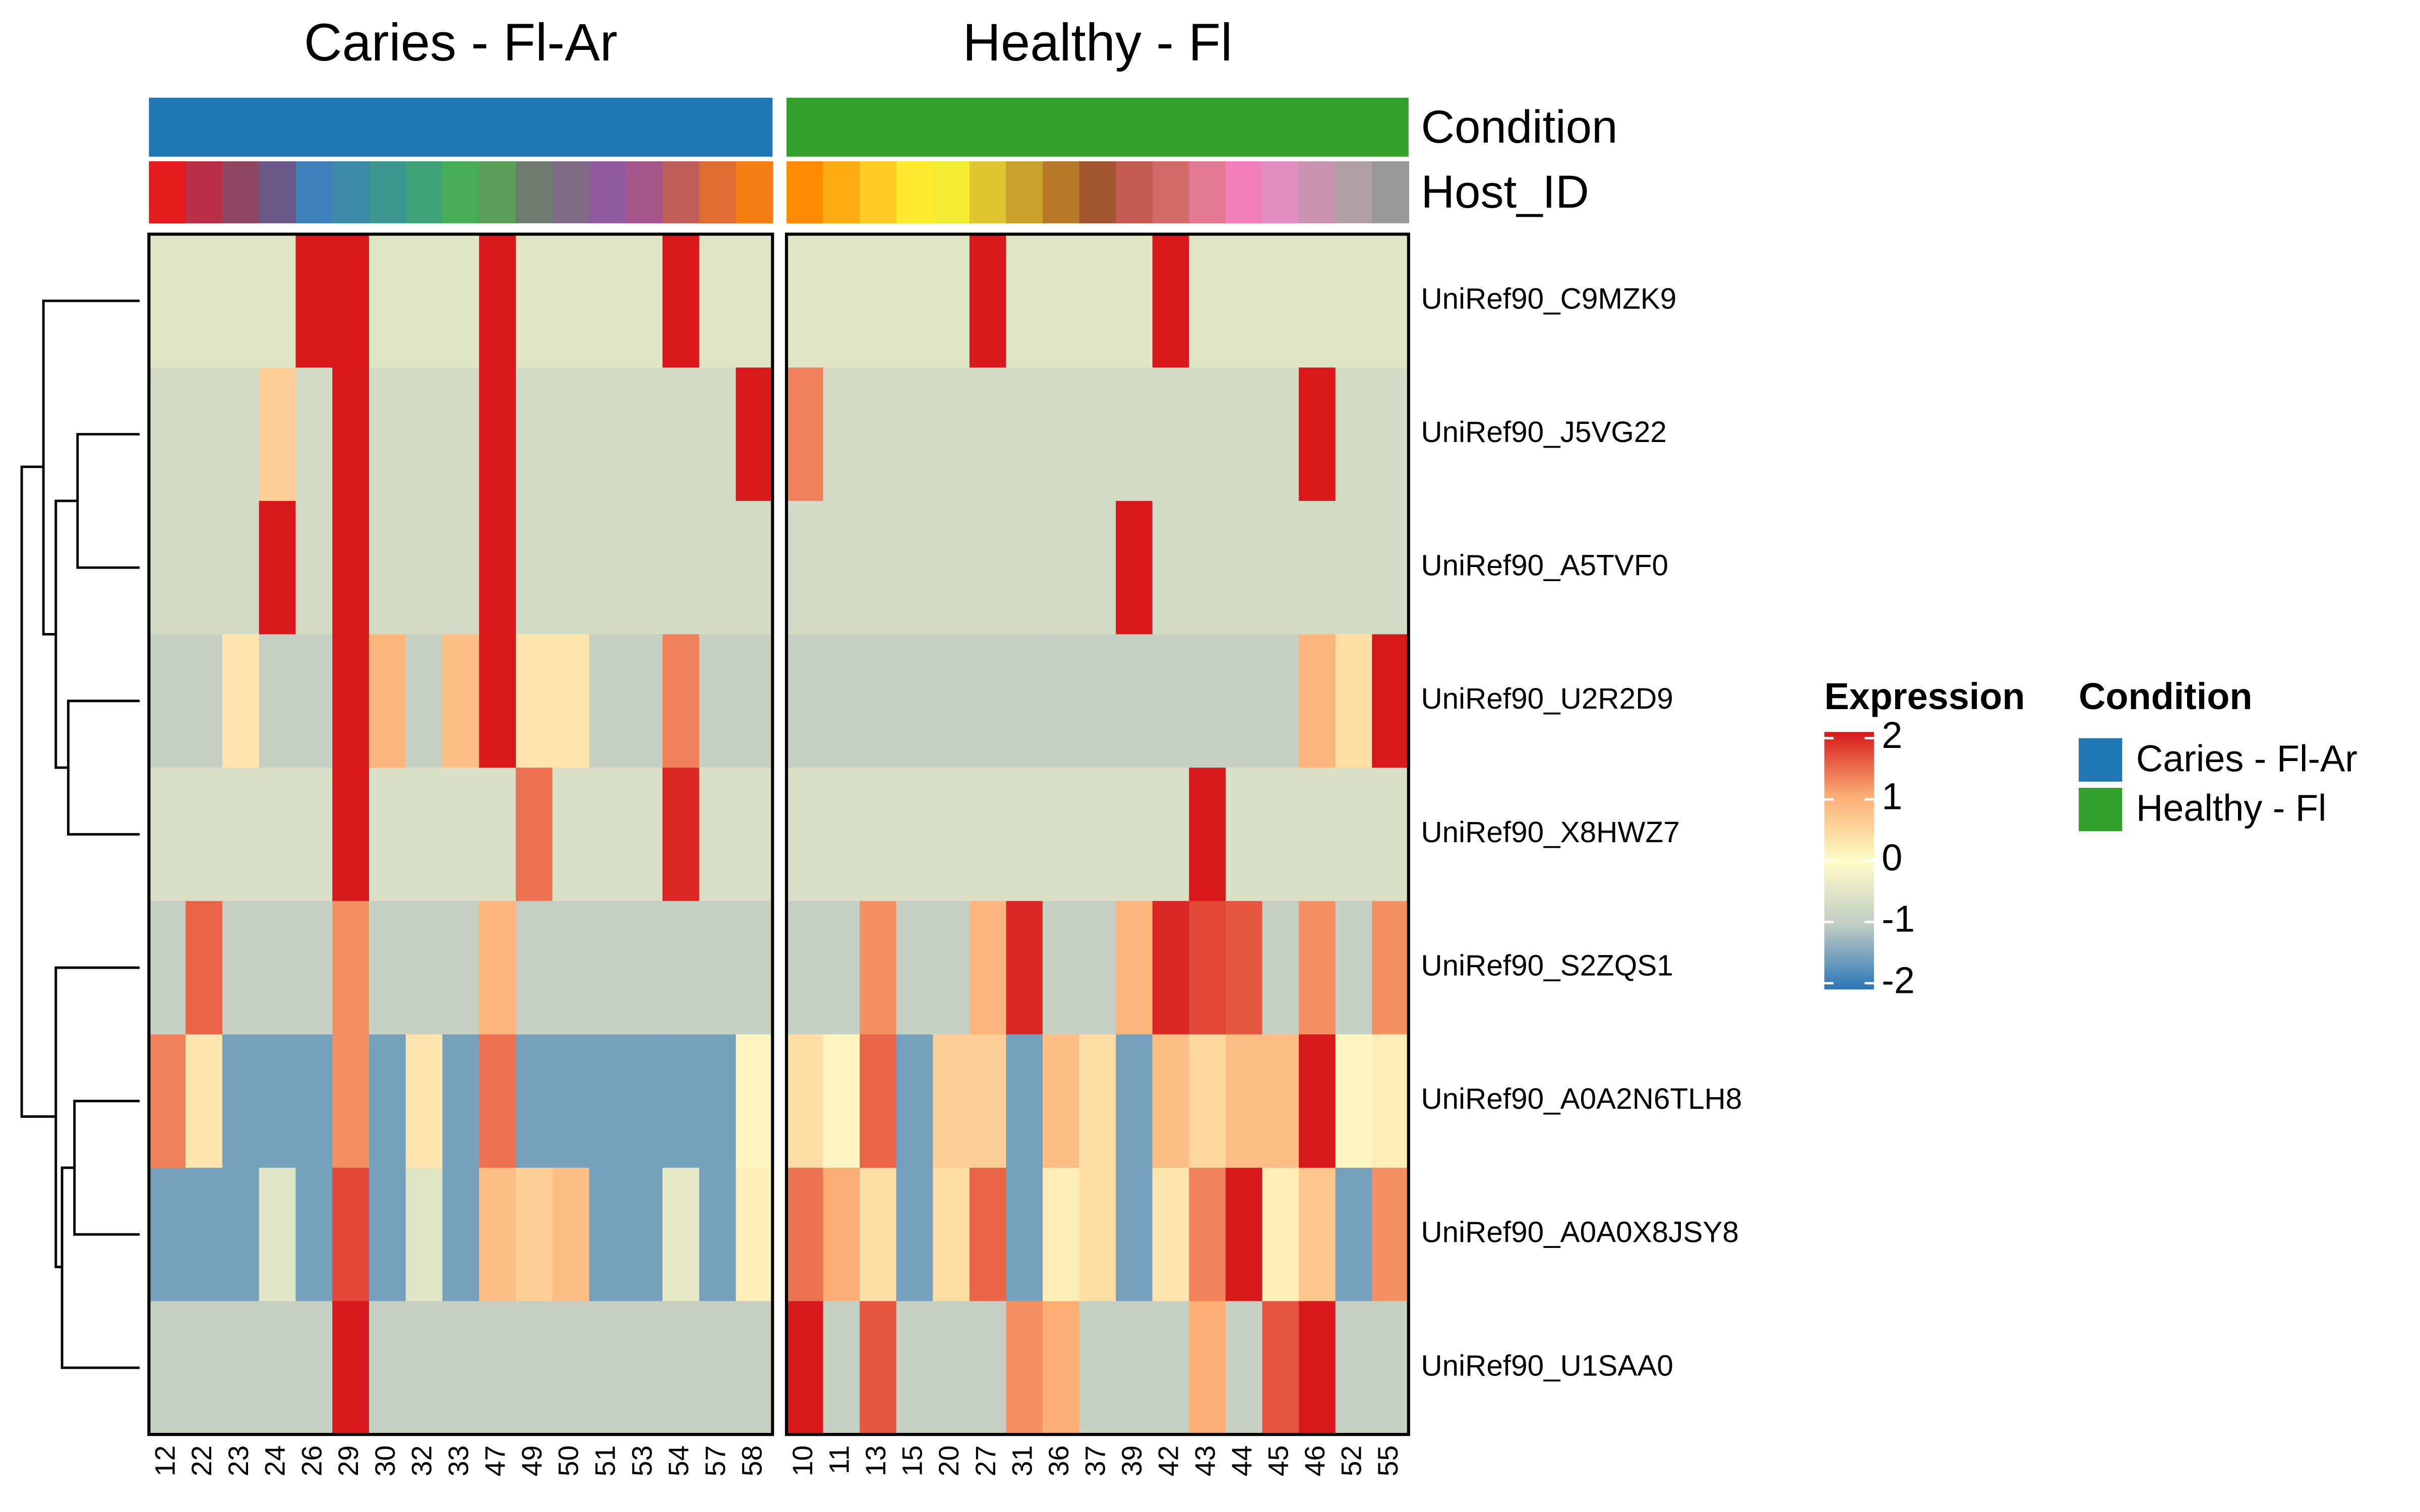  I want to click on annotation-label: Condition, so click(1519, 126).